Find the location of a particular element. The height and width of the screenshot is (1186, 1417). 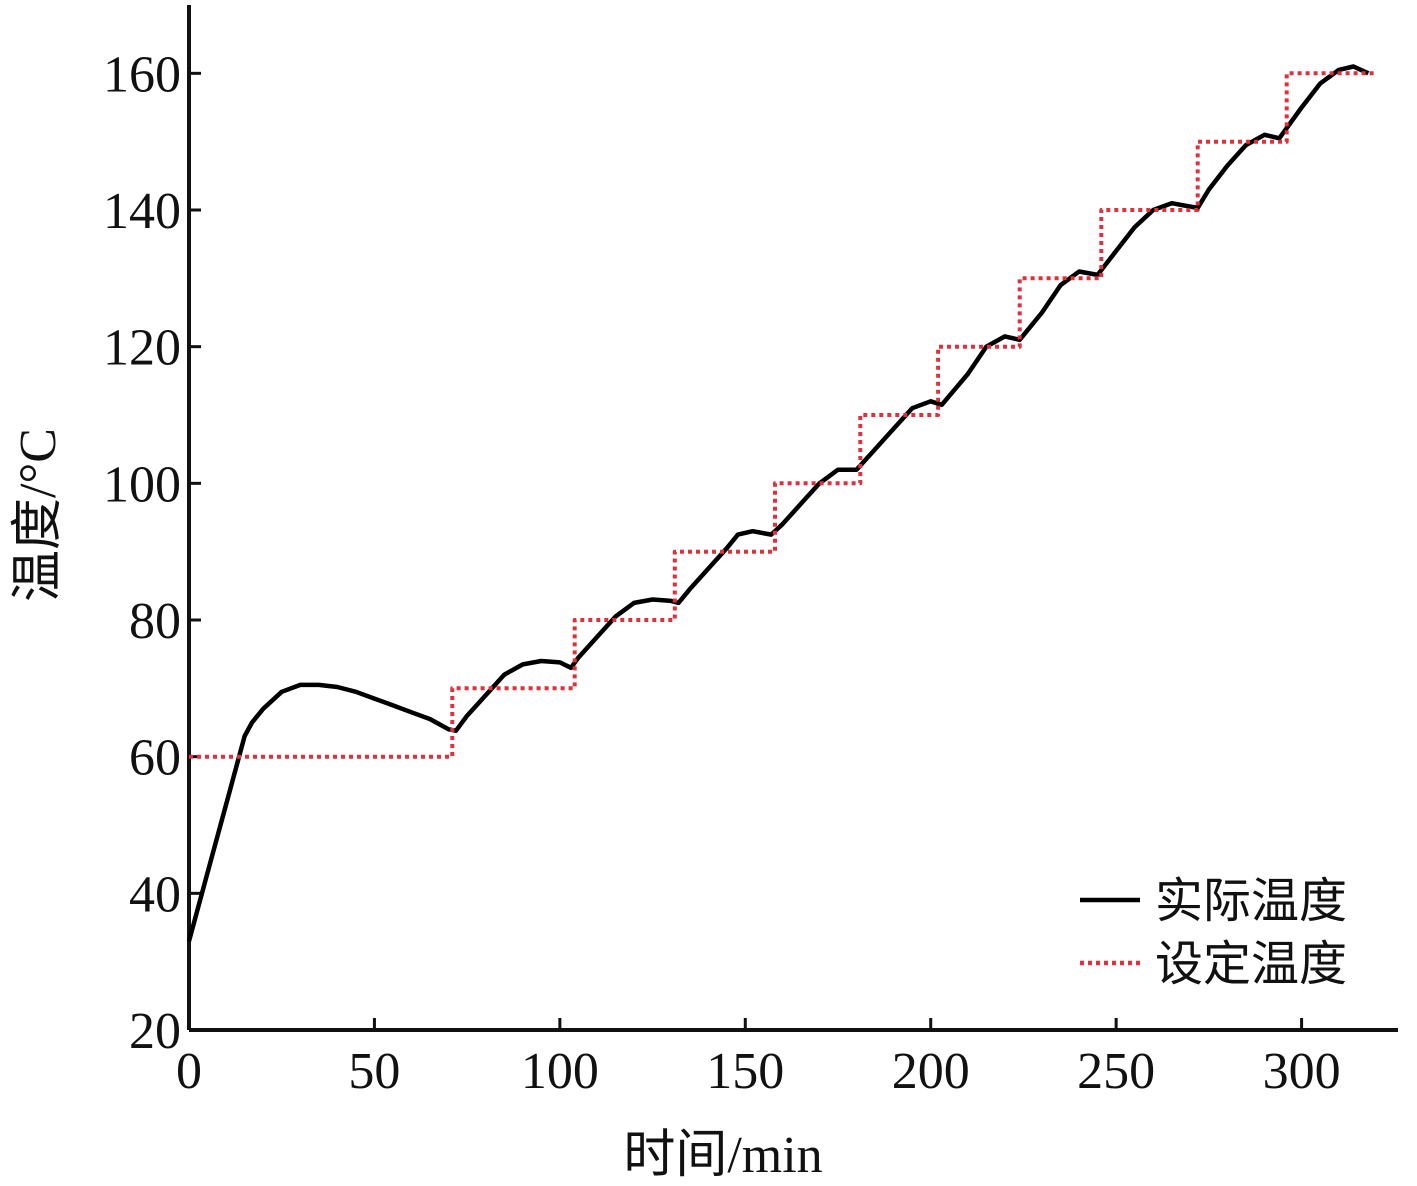

y-tick-label: 140 is located at coordinates (142, 211).